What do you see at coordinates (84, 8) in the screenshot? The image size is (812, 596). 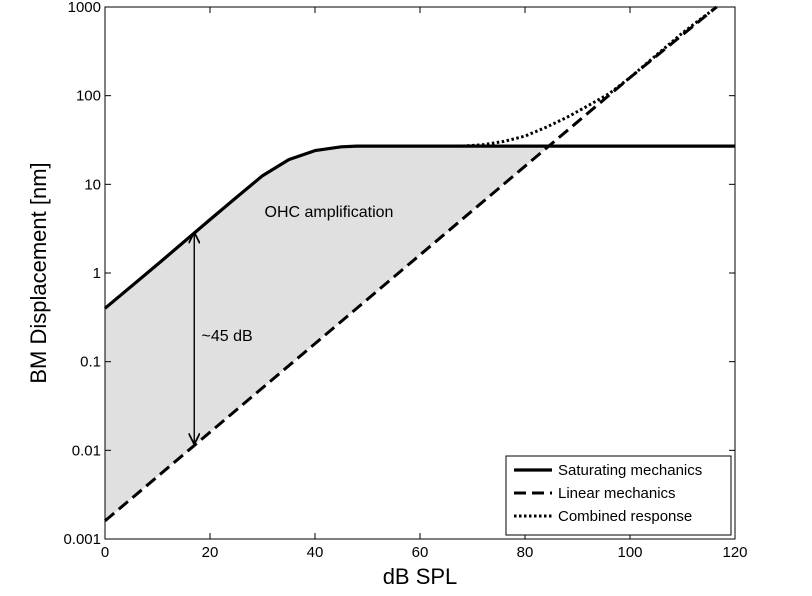 I see `y-tick-label: 1000` at bounding box center [84, 8].